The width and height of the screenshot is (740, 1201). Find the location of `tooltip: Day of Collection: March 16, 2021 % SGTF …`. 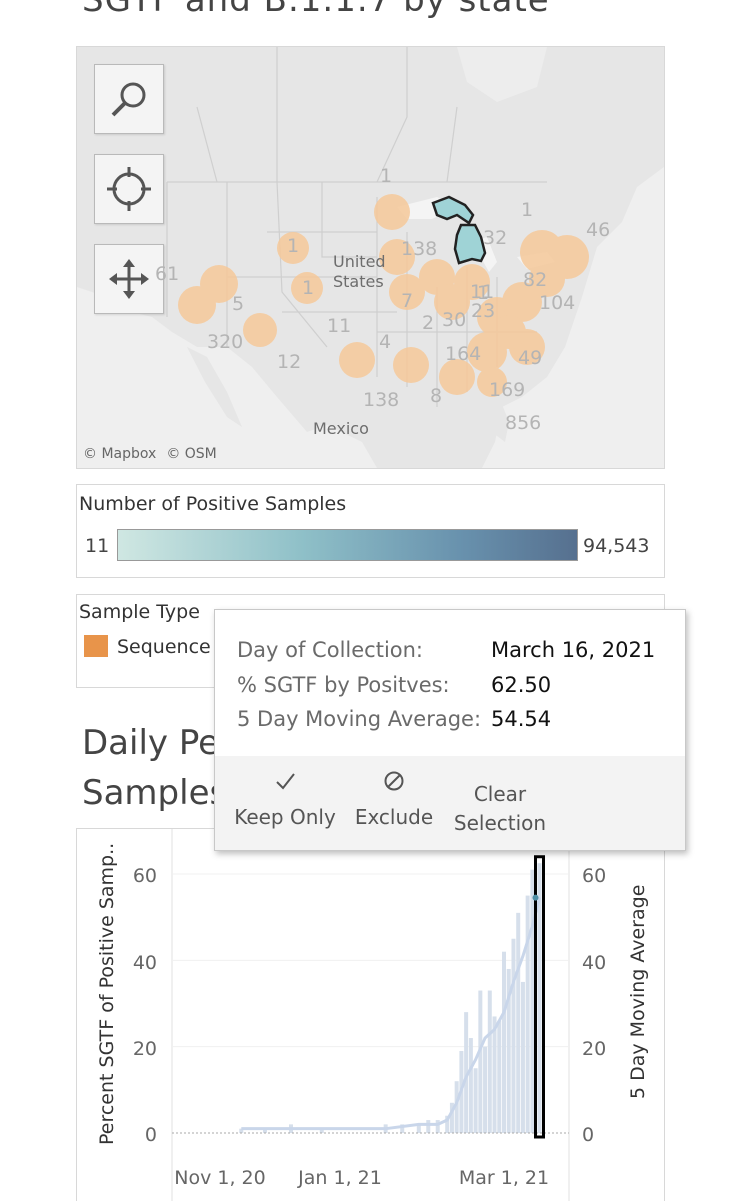

tooltip: Day of Collection: March 16, 2021 % SGTF … is located at coordinates (450, 730).